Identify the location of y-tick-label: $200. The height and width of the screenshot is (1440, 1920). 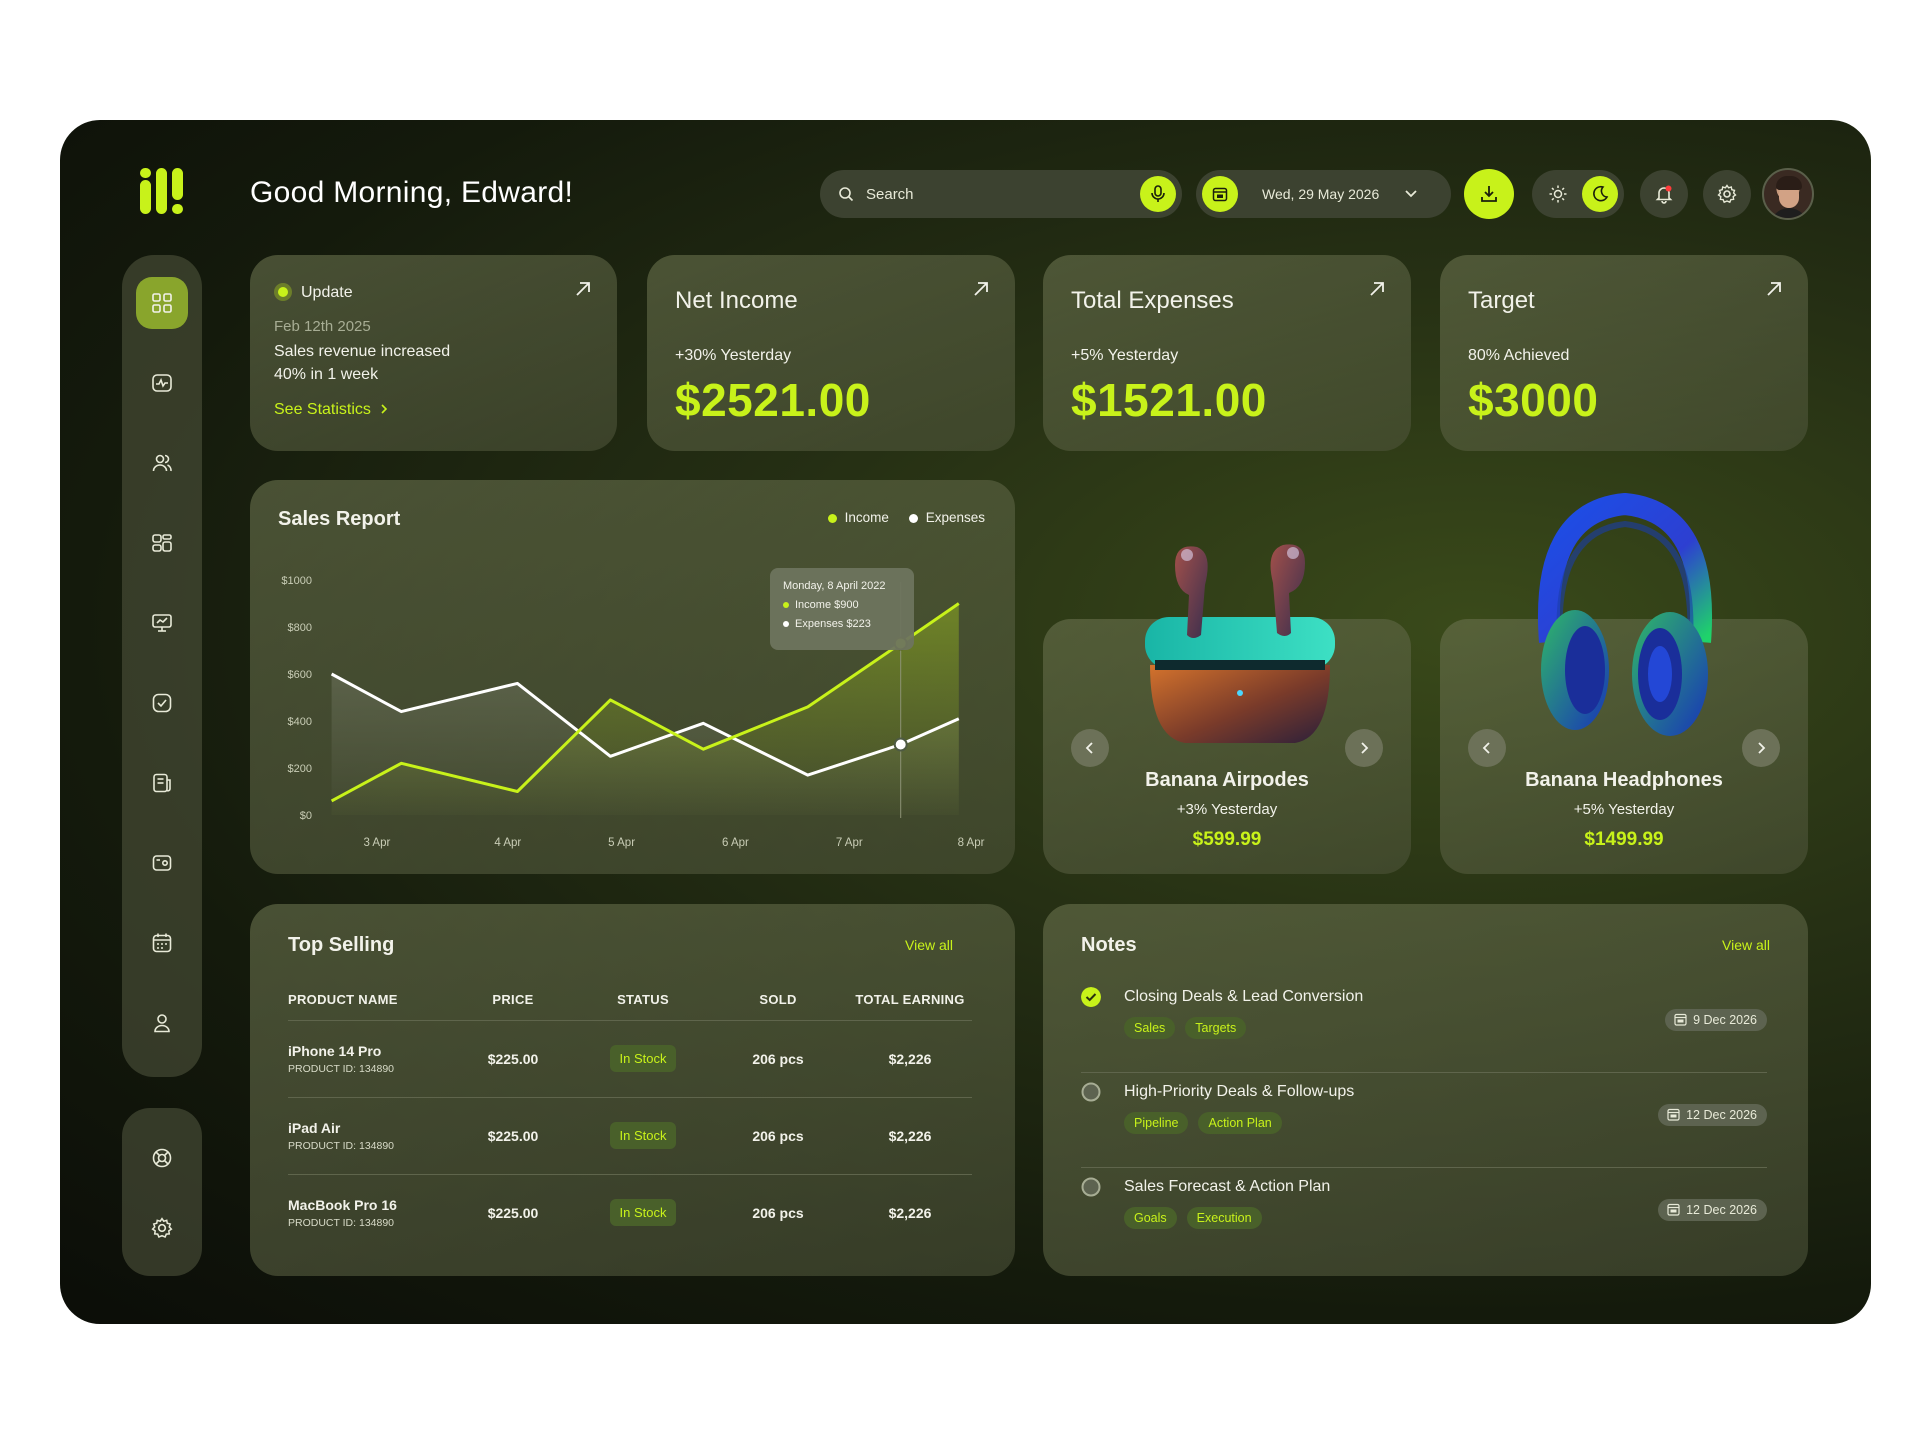
(300, 769).